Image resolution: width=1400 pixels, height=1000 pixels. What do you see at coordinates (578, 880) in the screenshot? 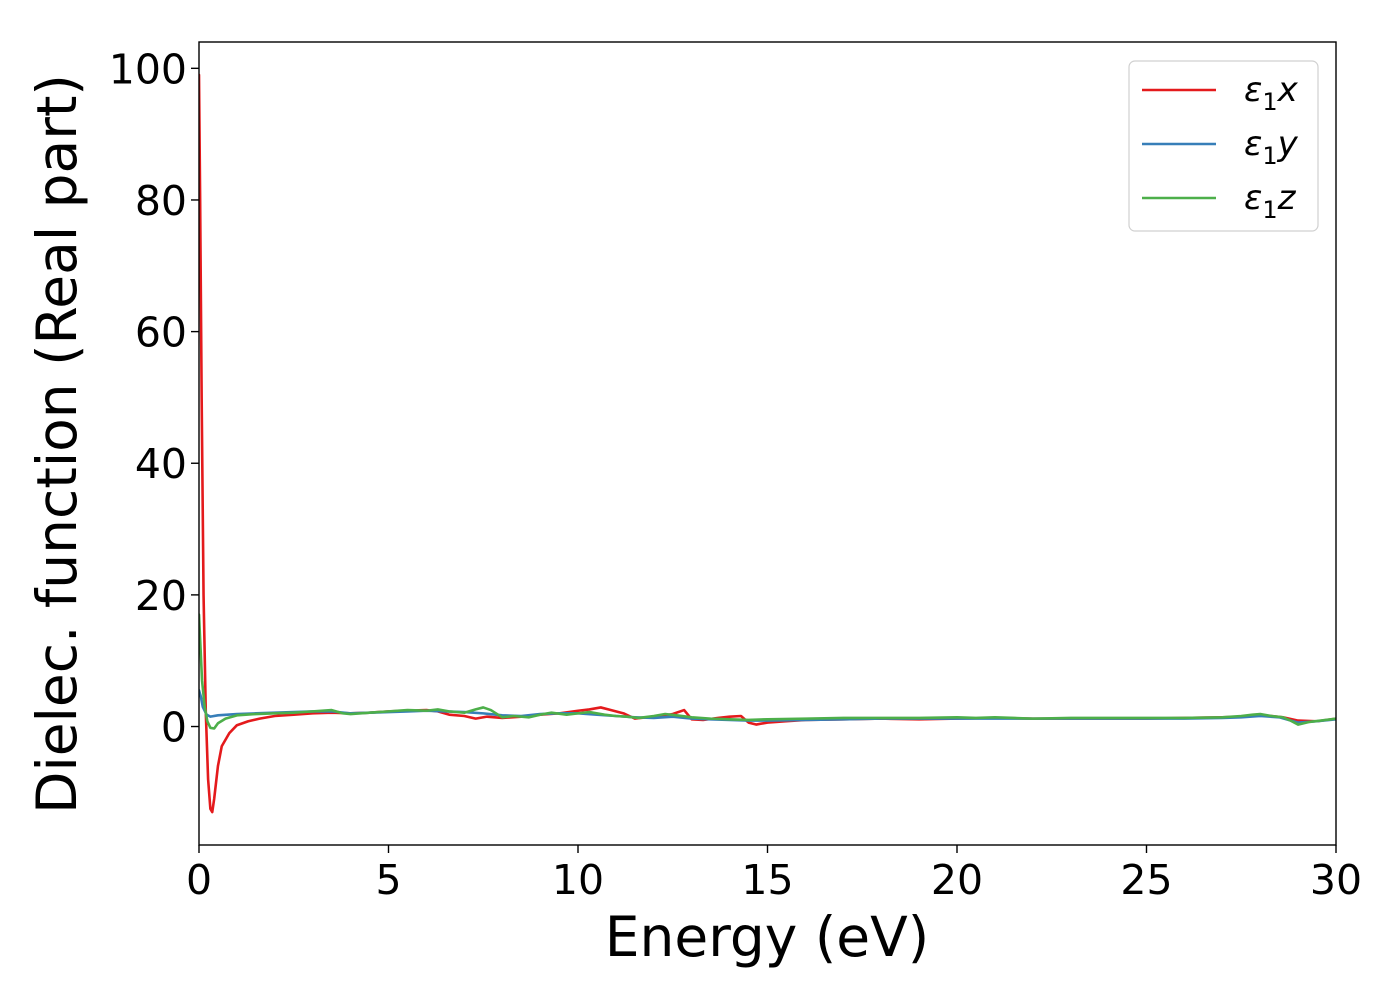
I see `x-tick-label: 10` at bounding box center [578, 880].